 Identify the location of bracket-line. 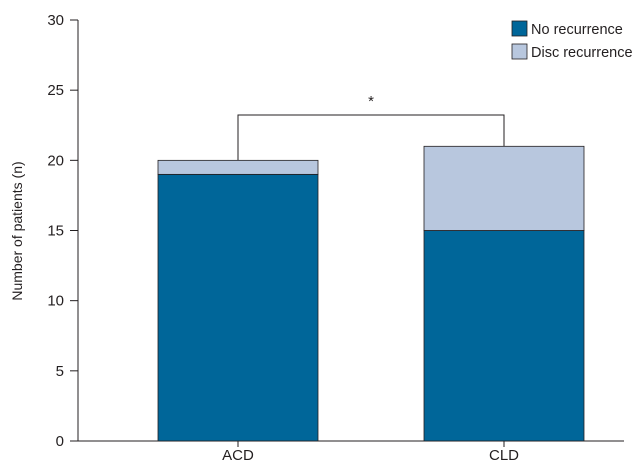
(371, 137).